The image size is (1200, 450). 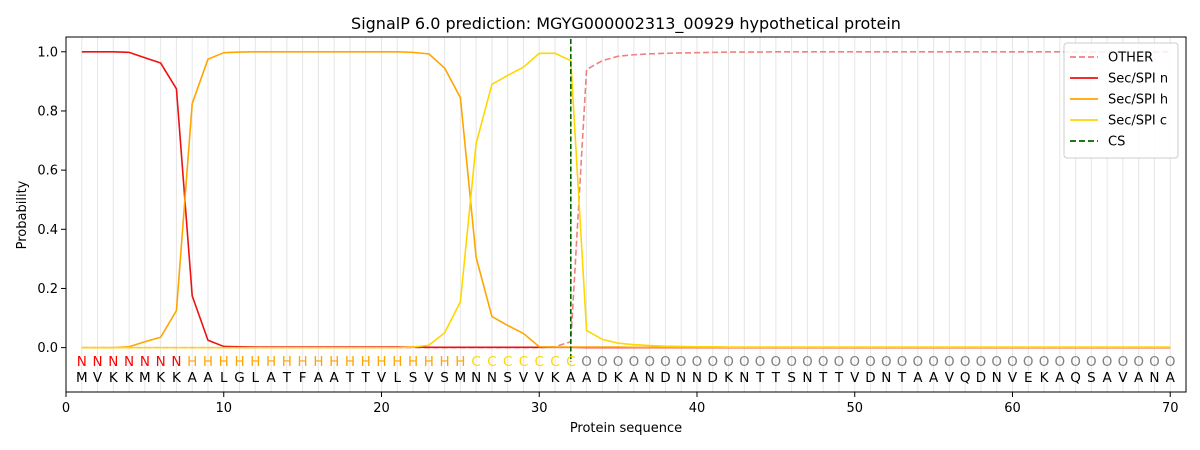 What do you see at coordinates (47, 111) in the screenshot?
I see `y-tick-label: 0.8` at bounding box center [47, 111].